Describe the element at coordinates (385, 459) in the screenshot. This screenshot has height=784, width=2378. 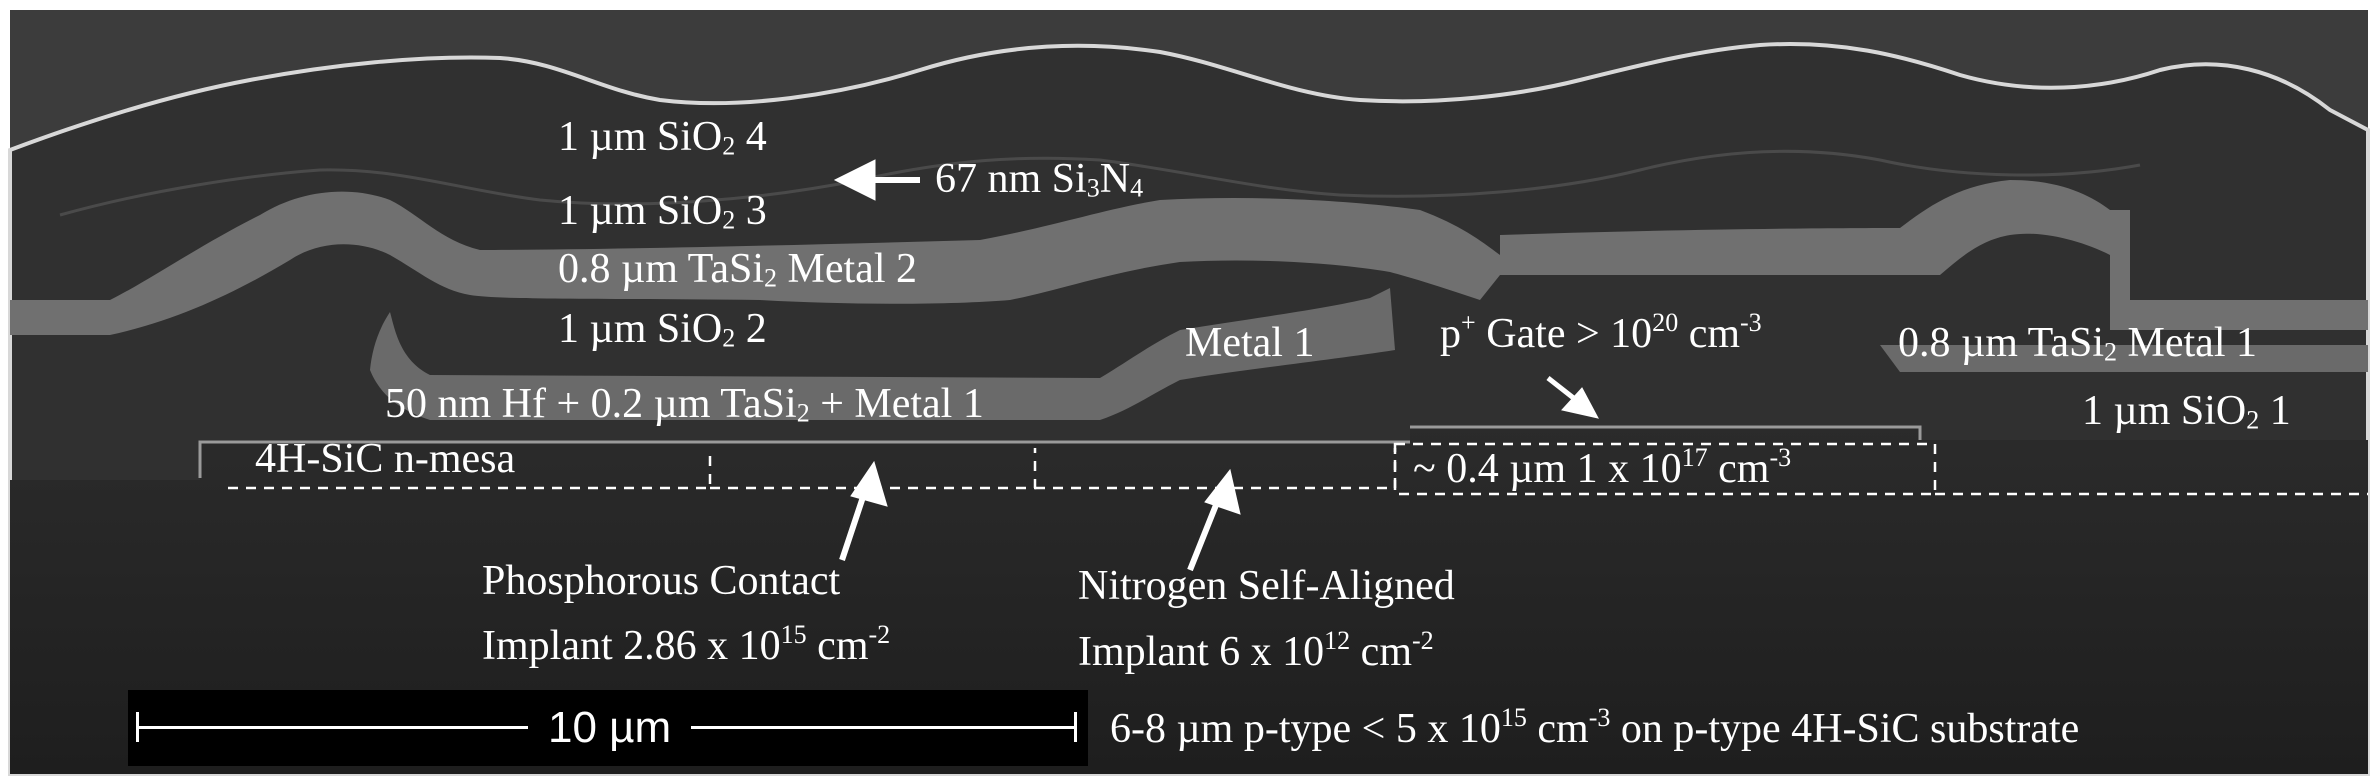
I see `label-mesa: 4H-SiC n-mesa` at that location.